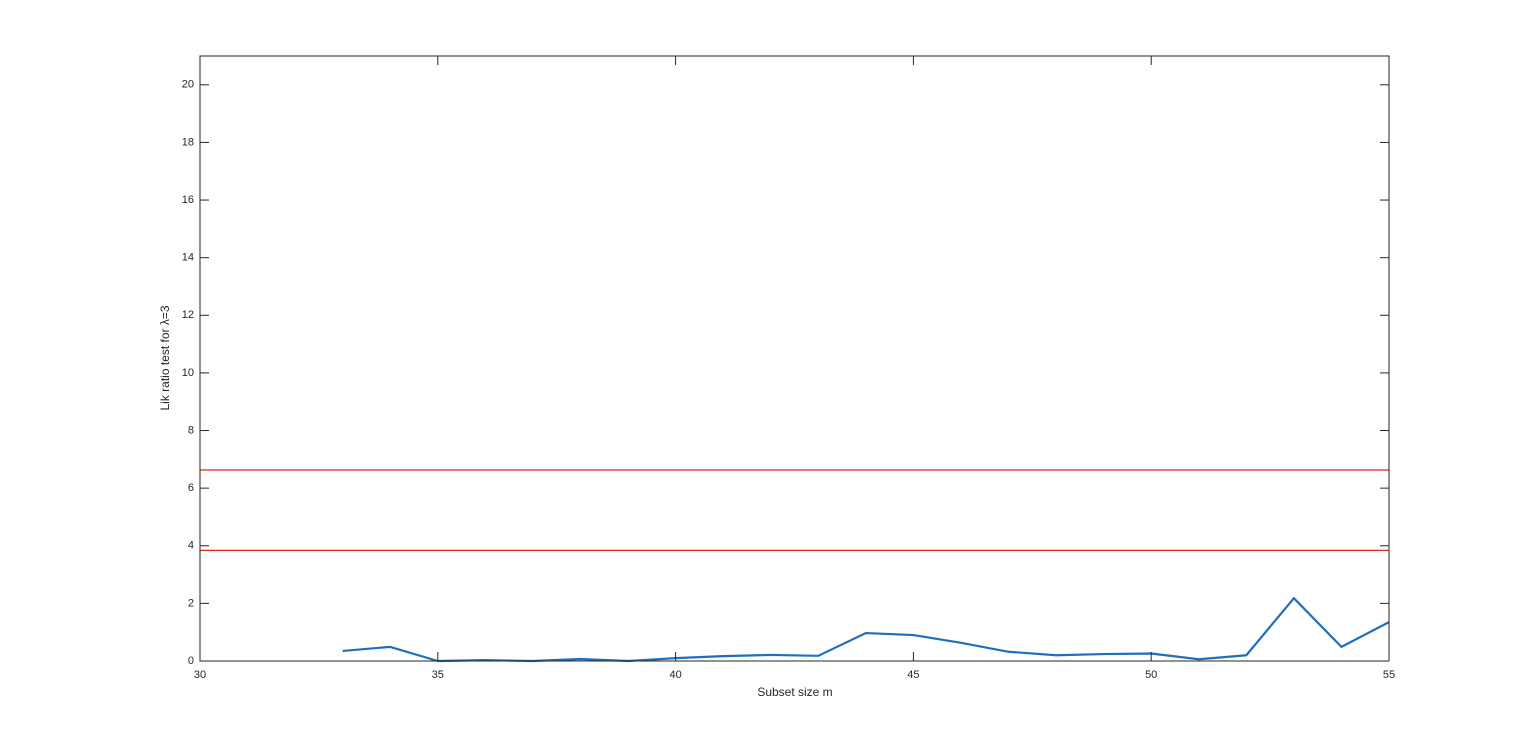 This screenshot has height=744, width=1536. Describe the element at coordinates (675, 675) in the screenshot. I see `x-tick-label: 40` at that location.